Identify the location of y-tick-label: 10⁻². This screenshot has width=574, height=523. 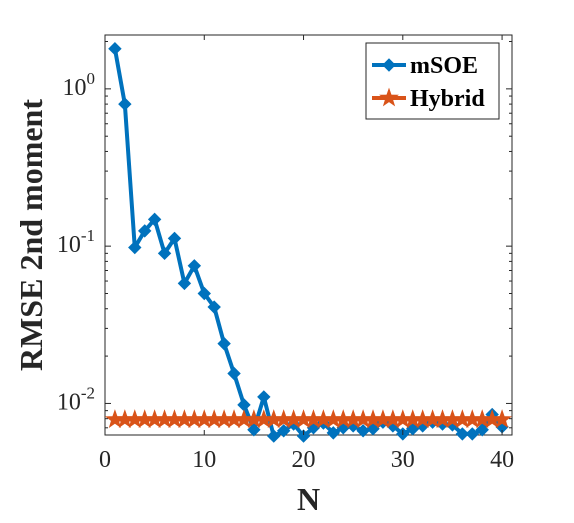
(76, 399).